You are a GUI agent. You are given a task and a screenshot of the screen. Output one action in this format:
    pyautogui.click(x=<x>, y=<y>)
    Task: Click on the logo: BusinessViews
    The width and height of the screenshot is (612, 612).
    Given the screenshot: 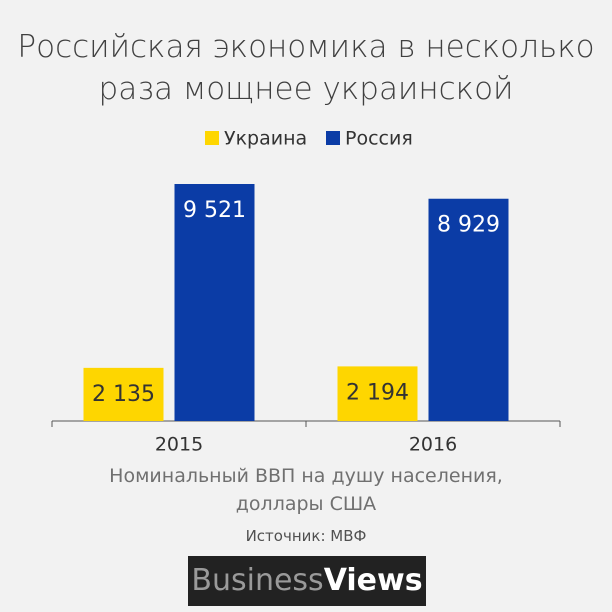 What is the action you would take?
    pyautogui.click(x=307, y=581)
    